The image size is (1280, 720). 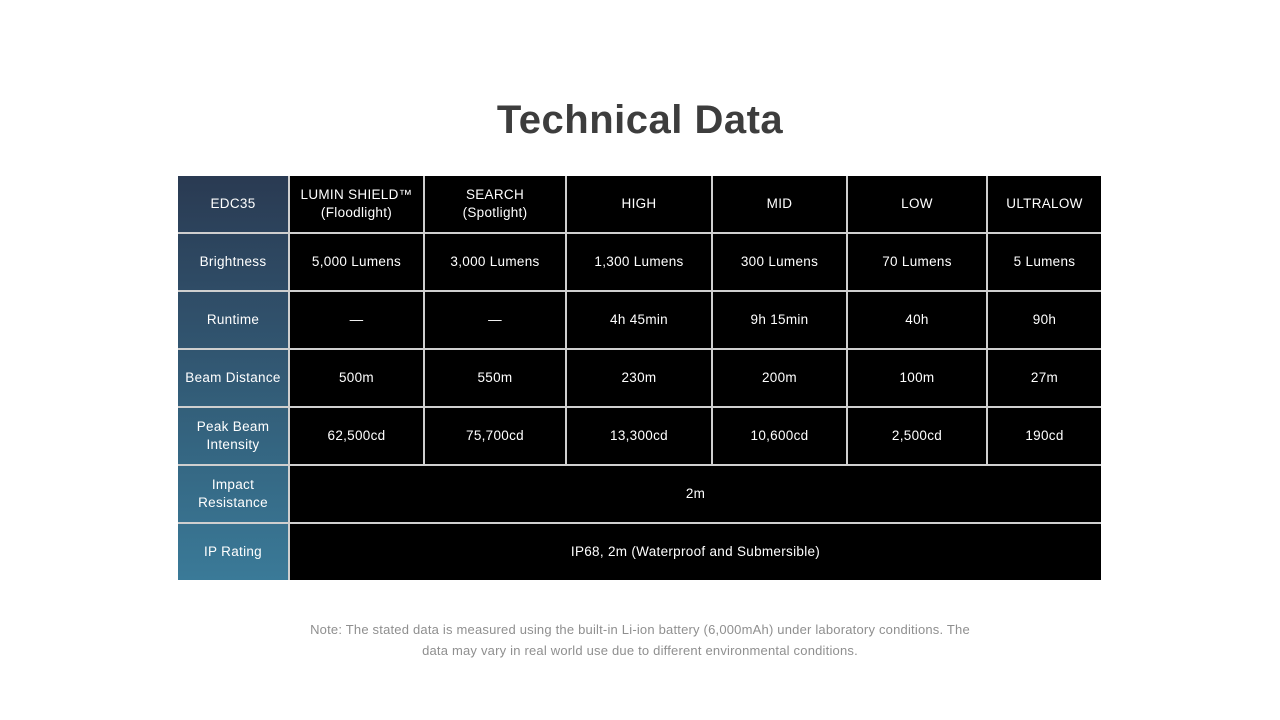 I want to click on table-cell: 62,500cd, so click(x=356, y=436).